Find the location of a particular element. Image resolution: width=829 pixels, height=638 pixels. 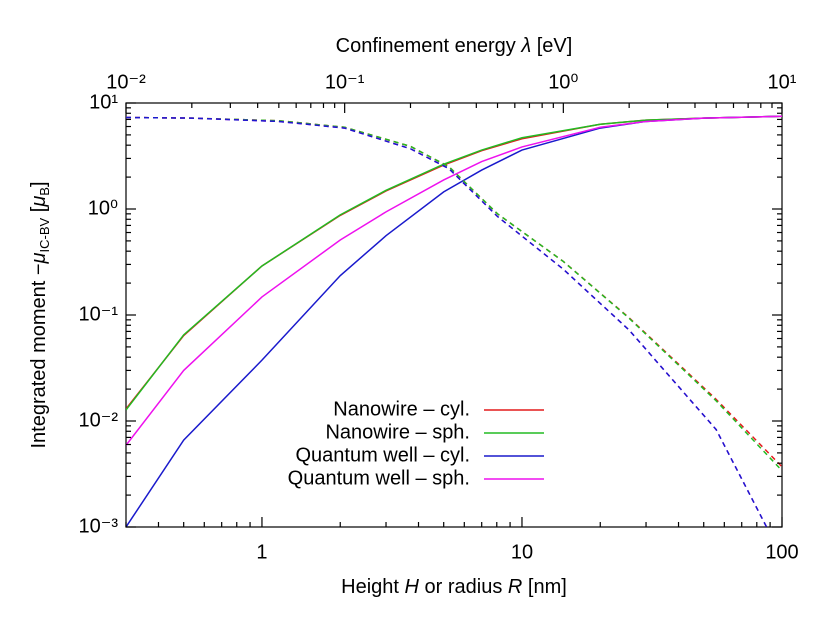

y-tick-label: 10⁻² is located at coordinates (99, 420).